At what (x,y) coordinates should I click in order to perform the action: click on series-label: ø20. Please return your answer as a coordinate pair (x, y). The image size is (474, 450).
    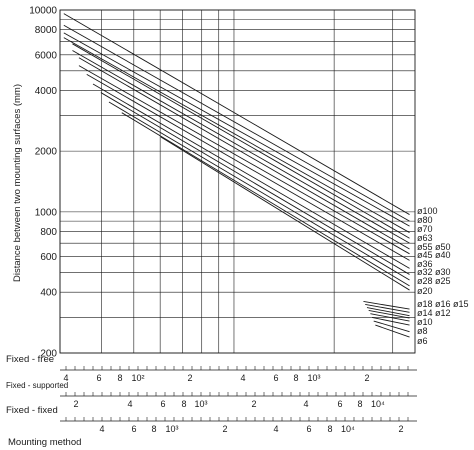
    Looking at the image, I should click on (425, 291).